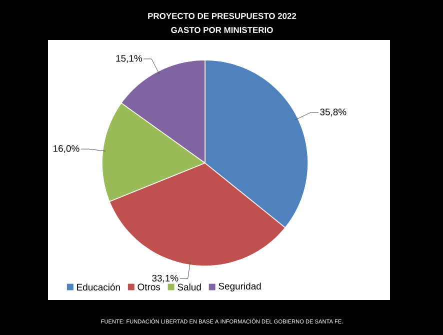 The height and width of the screenshot is (335, 443). I want to click on chart-subtitle: GASTO POR MINISTERIO, so click(222, 30).